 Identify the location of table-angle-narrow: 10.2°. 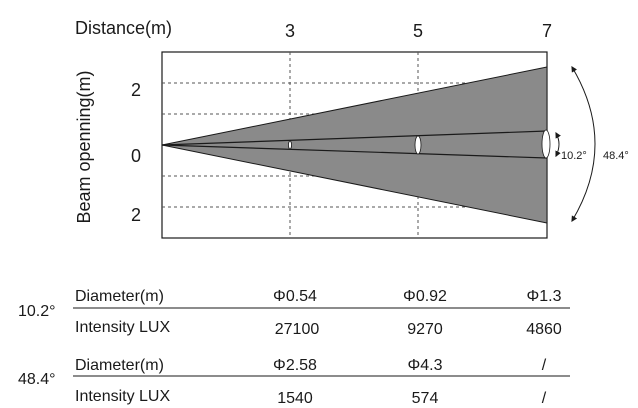
(37, 311).